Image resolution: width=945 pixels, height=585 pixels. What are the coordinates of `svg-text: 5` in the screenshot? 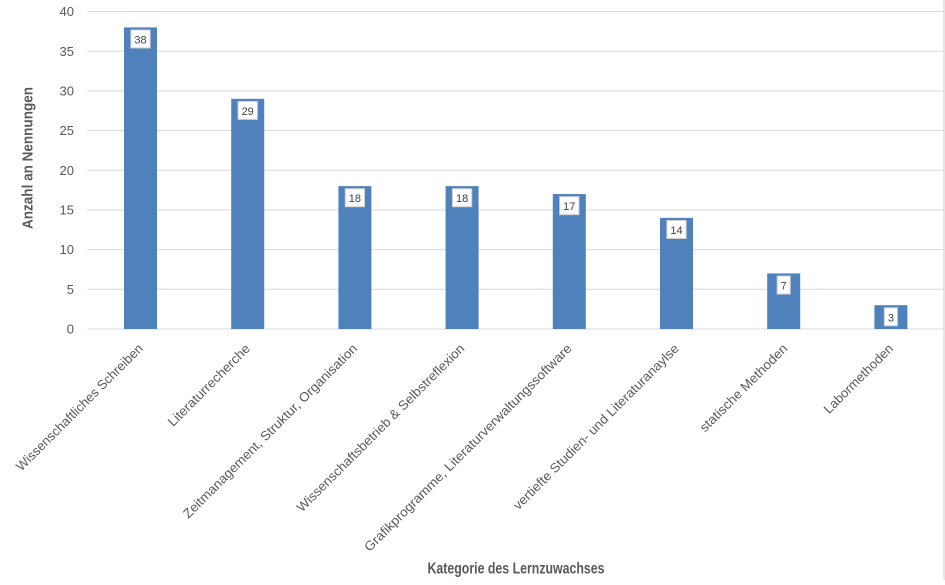 It's located at (70, 289).